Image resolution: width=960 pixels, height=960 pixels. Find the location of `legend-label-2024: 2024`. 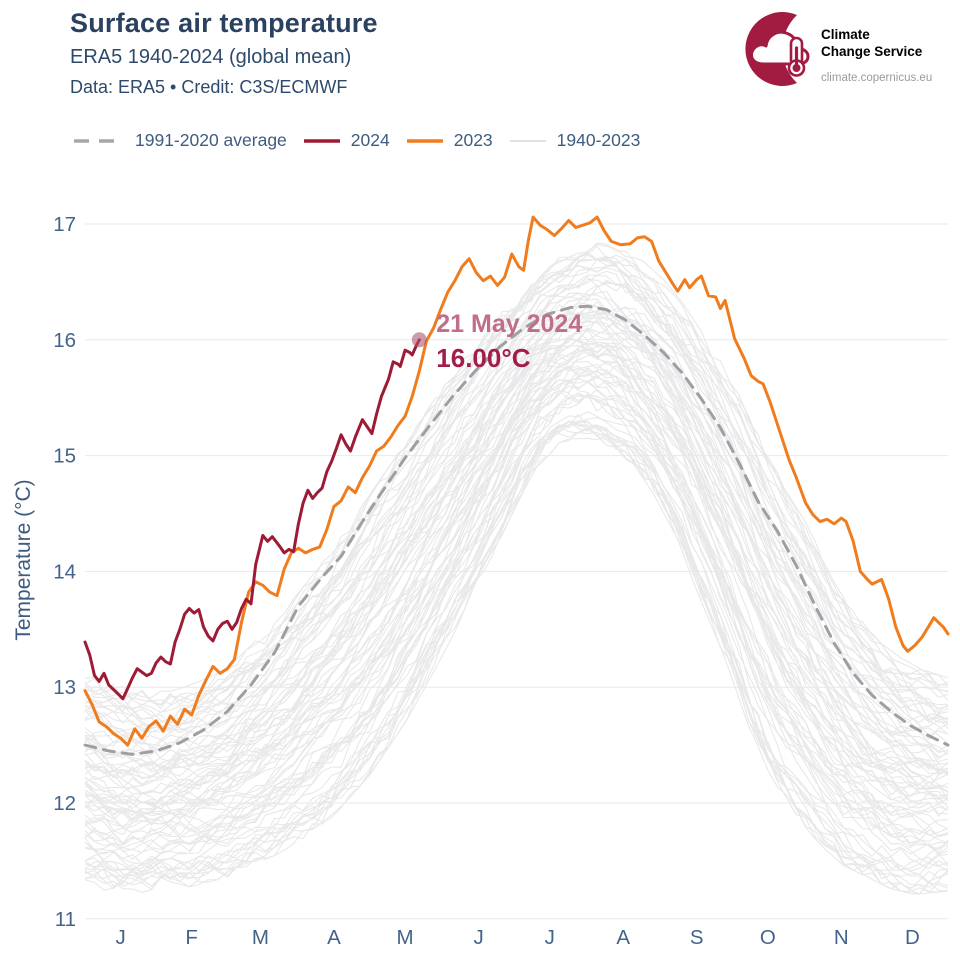

legend-label-2024: 2024 is located at coordinates (370, 140).